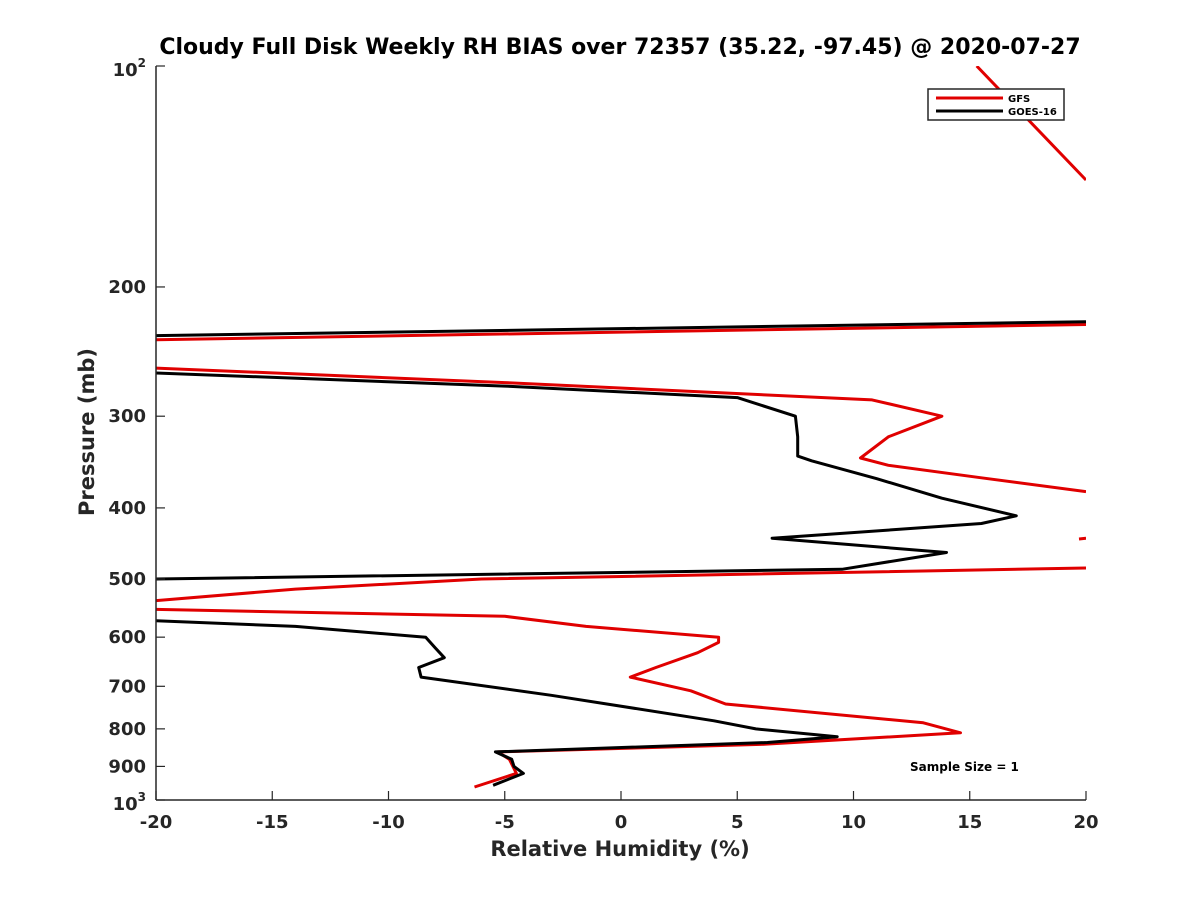 Image resolution: width=1200 pixels, height=900 pixels. I want to click on y-tick-label: 700, so click(127, 686).